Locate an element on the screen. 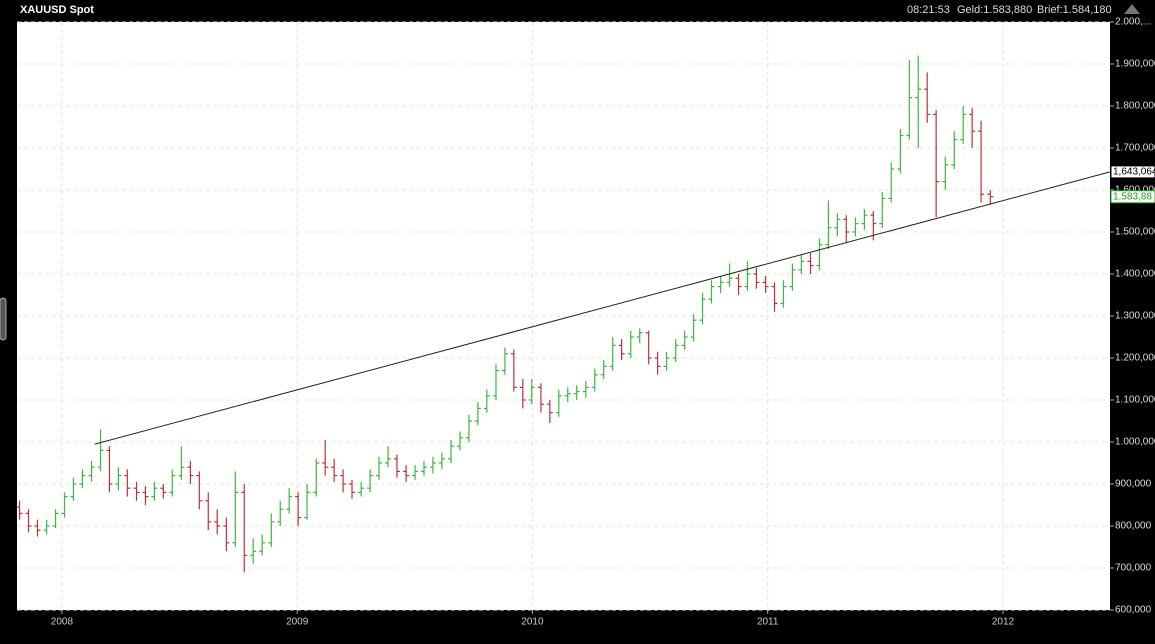 Image resolution: width=1155 pixels, height=644 pixels. trend-tag is located at coordinates (1132, 172).